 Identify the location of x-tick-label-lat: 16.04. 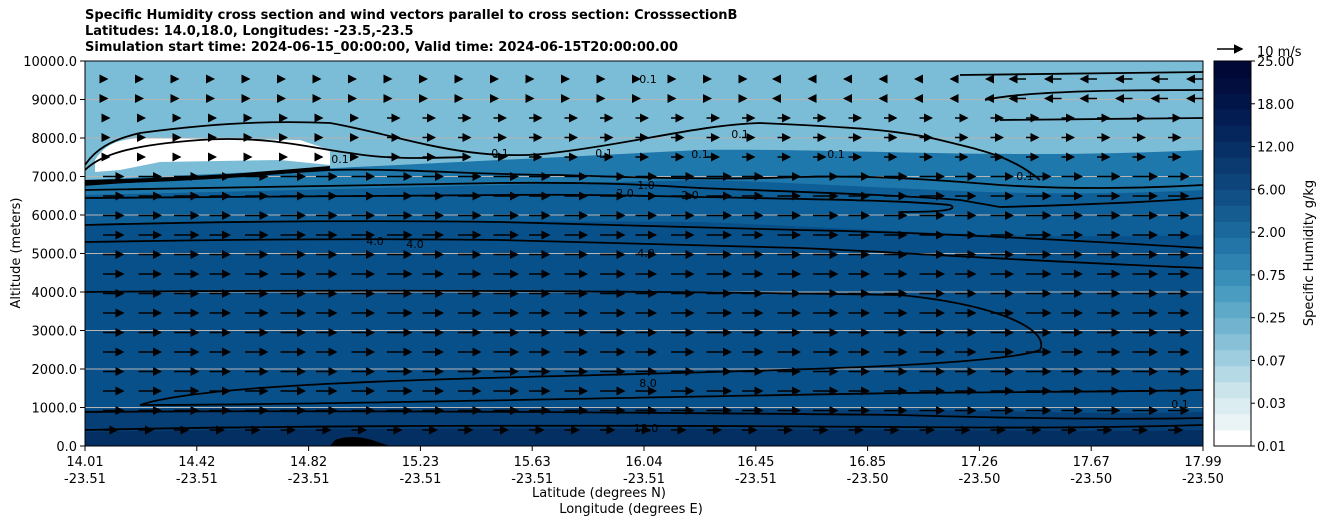
(643, 462).